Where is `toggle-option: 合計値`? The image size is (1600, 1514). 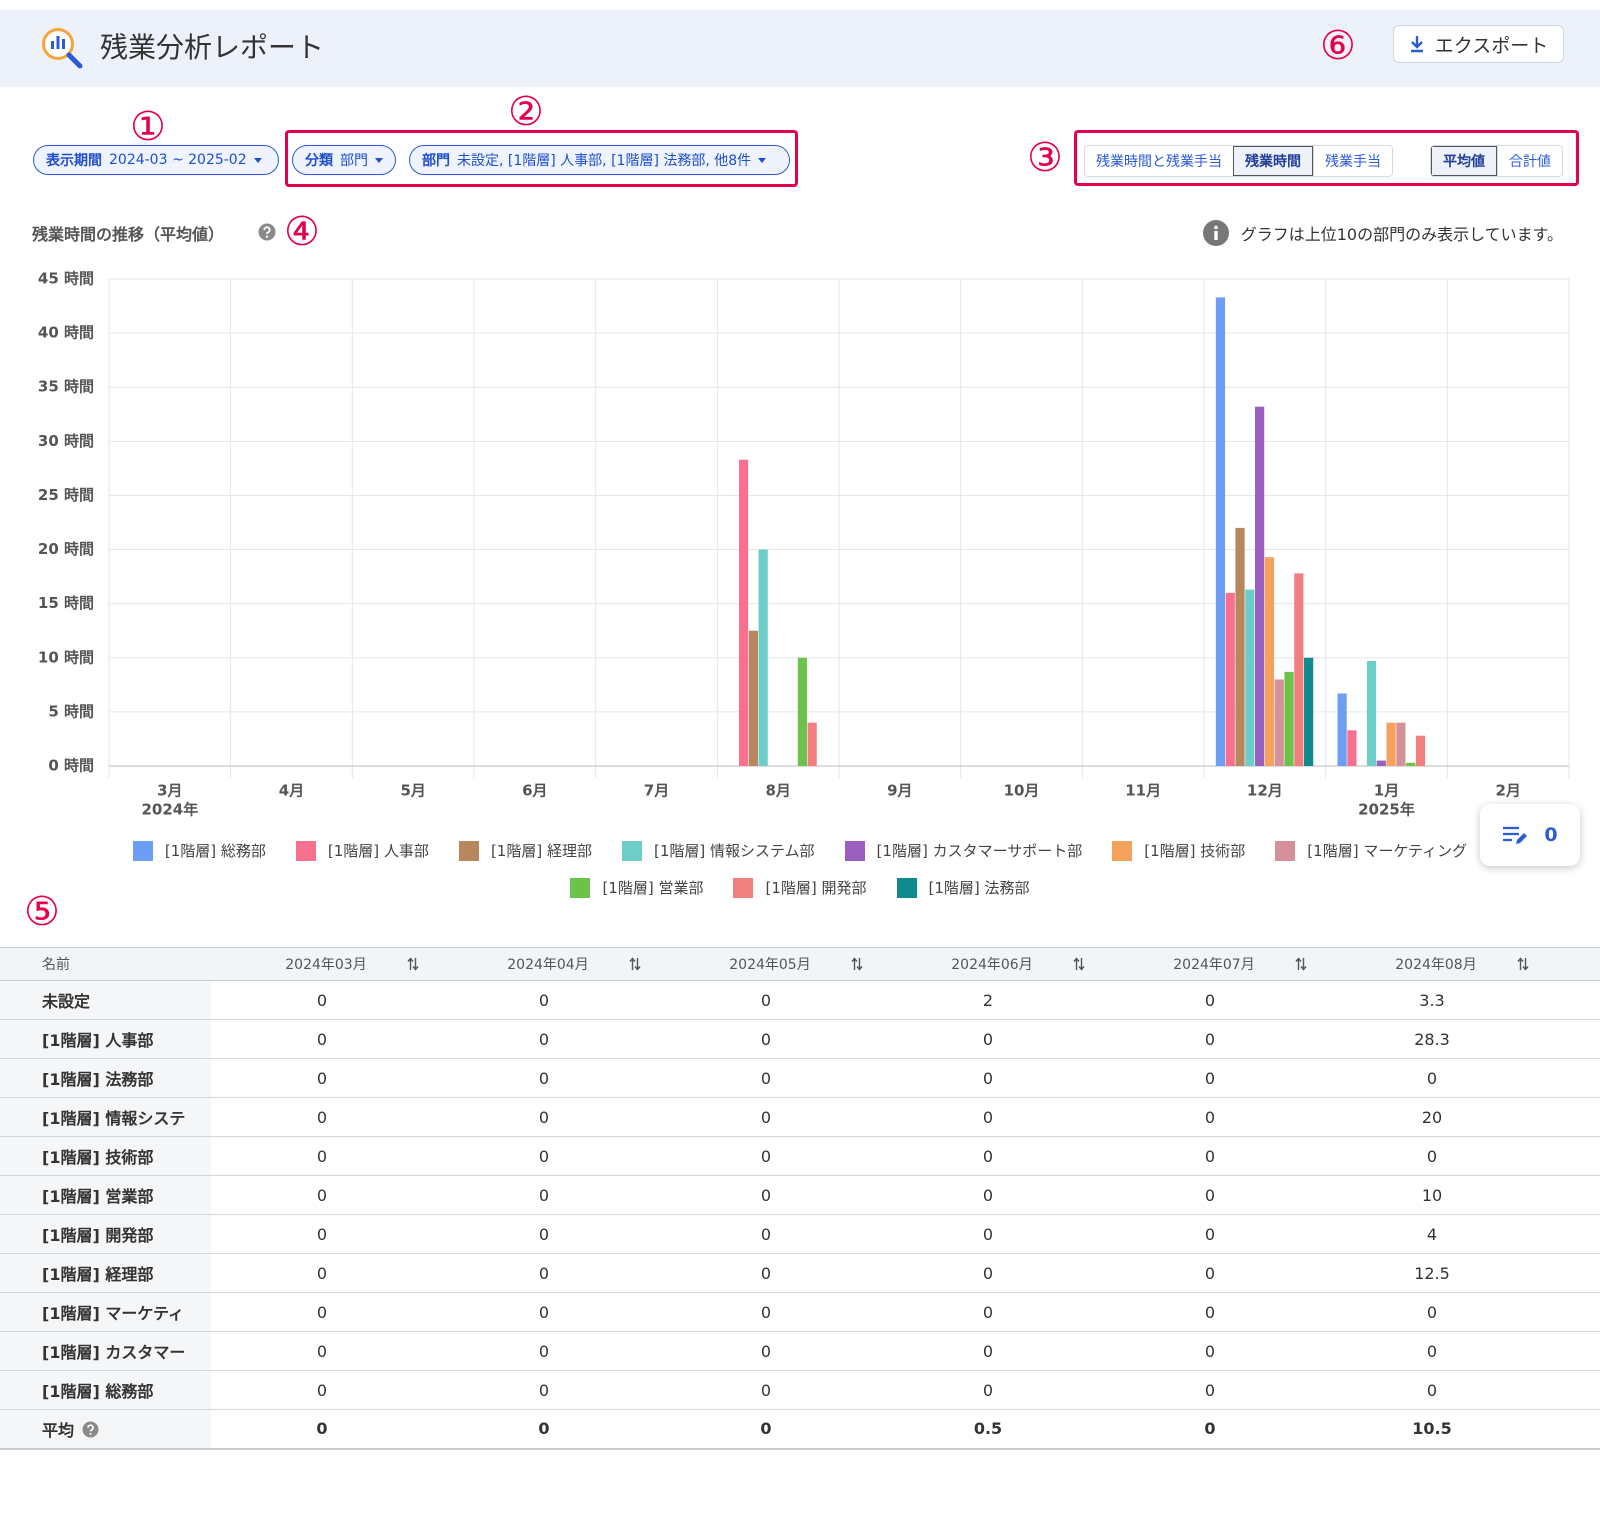 toggle-option: 合計値 is located at coordinates (1529, 161).